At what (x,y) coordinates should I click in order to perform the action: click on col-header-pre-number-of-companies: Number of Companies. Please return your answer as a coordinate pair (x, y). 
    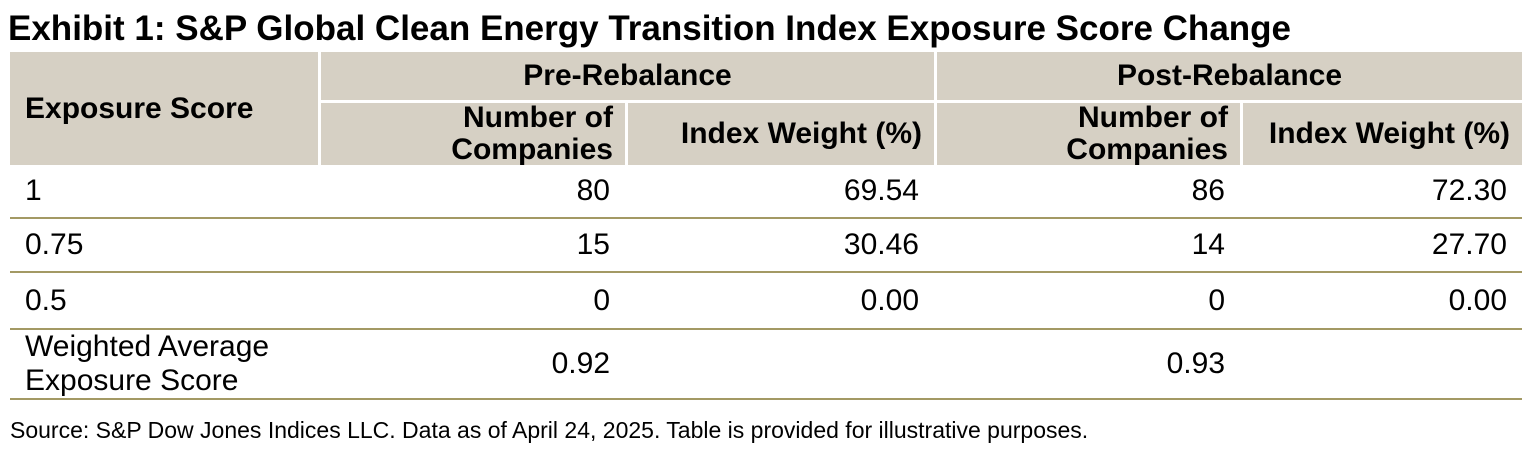
    Looking at the image, I should click on (473, 133).